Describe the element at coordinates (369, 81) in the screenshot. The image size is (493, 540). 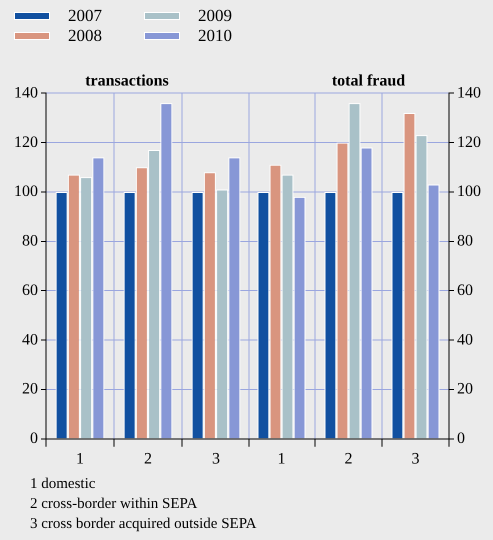
I see `chart-title: total fraud` at that location.